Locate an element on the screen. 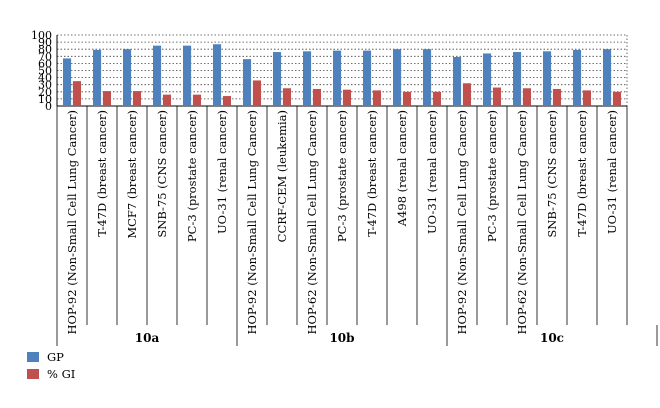 The image size is (660, 408). group-label: 10a is located at coordinates (147, 338).